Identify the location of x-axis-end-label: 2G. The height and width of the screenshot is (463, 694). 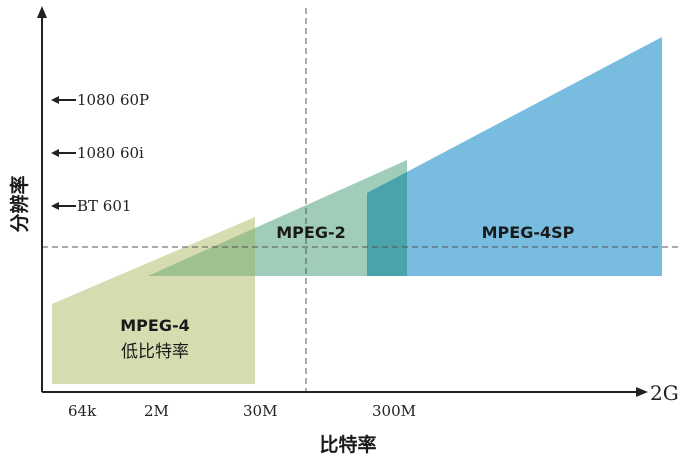
(664, 393).